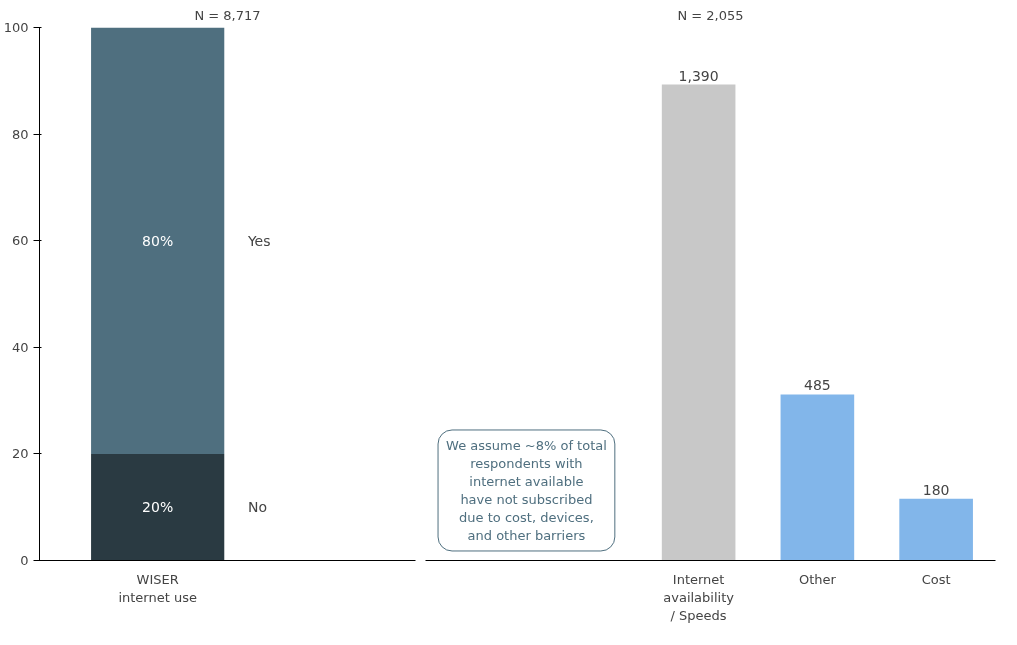 This screenshot has width=1017, height=645. I want to click on x-tick-label: Other, so click(817, 579).